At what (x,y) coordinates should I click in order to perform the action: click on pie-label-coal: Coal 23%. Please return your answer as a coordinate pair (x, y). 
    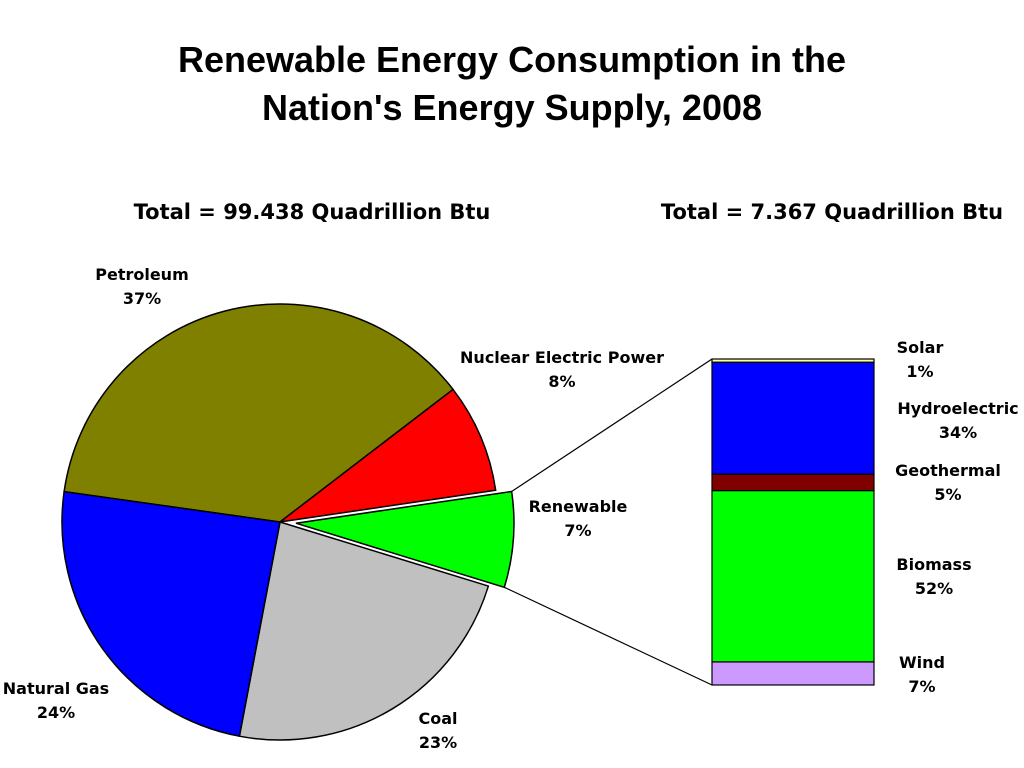
    Looking at the image, I should click on (437, 730).